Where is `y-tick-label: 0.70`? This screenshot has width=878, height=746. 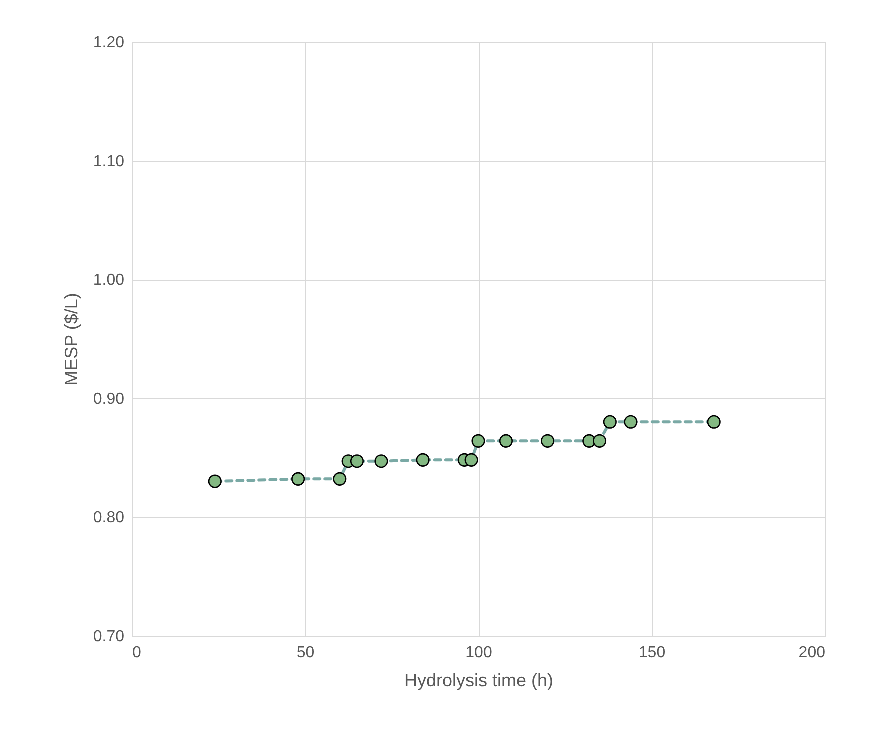 y-tick-label: 0.70 is located at coordinates (109, 637).